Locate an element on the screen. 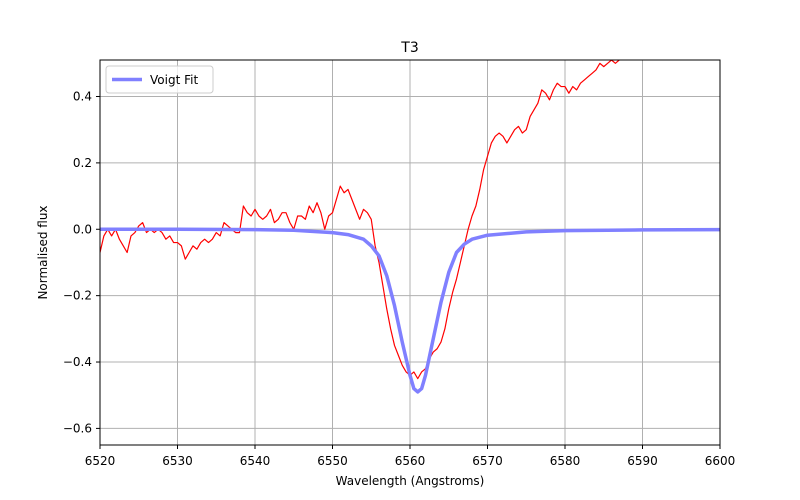  x-tick-label: 6590 is located at coordinates (642, 461).